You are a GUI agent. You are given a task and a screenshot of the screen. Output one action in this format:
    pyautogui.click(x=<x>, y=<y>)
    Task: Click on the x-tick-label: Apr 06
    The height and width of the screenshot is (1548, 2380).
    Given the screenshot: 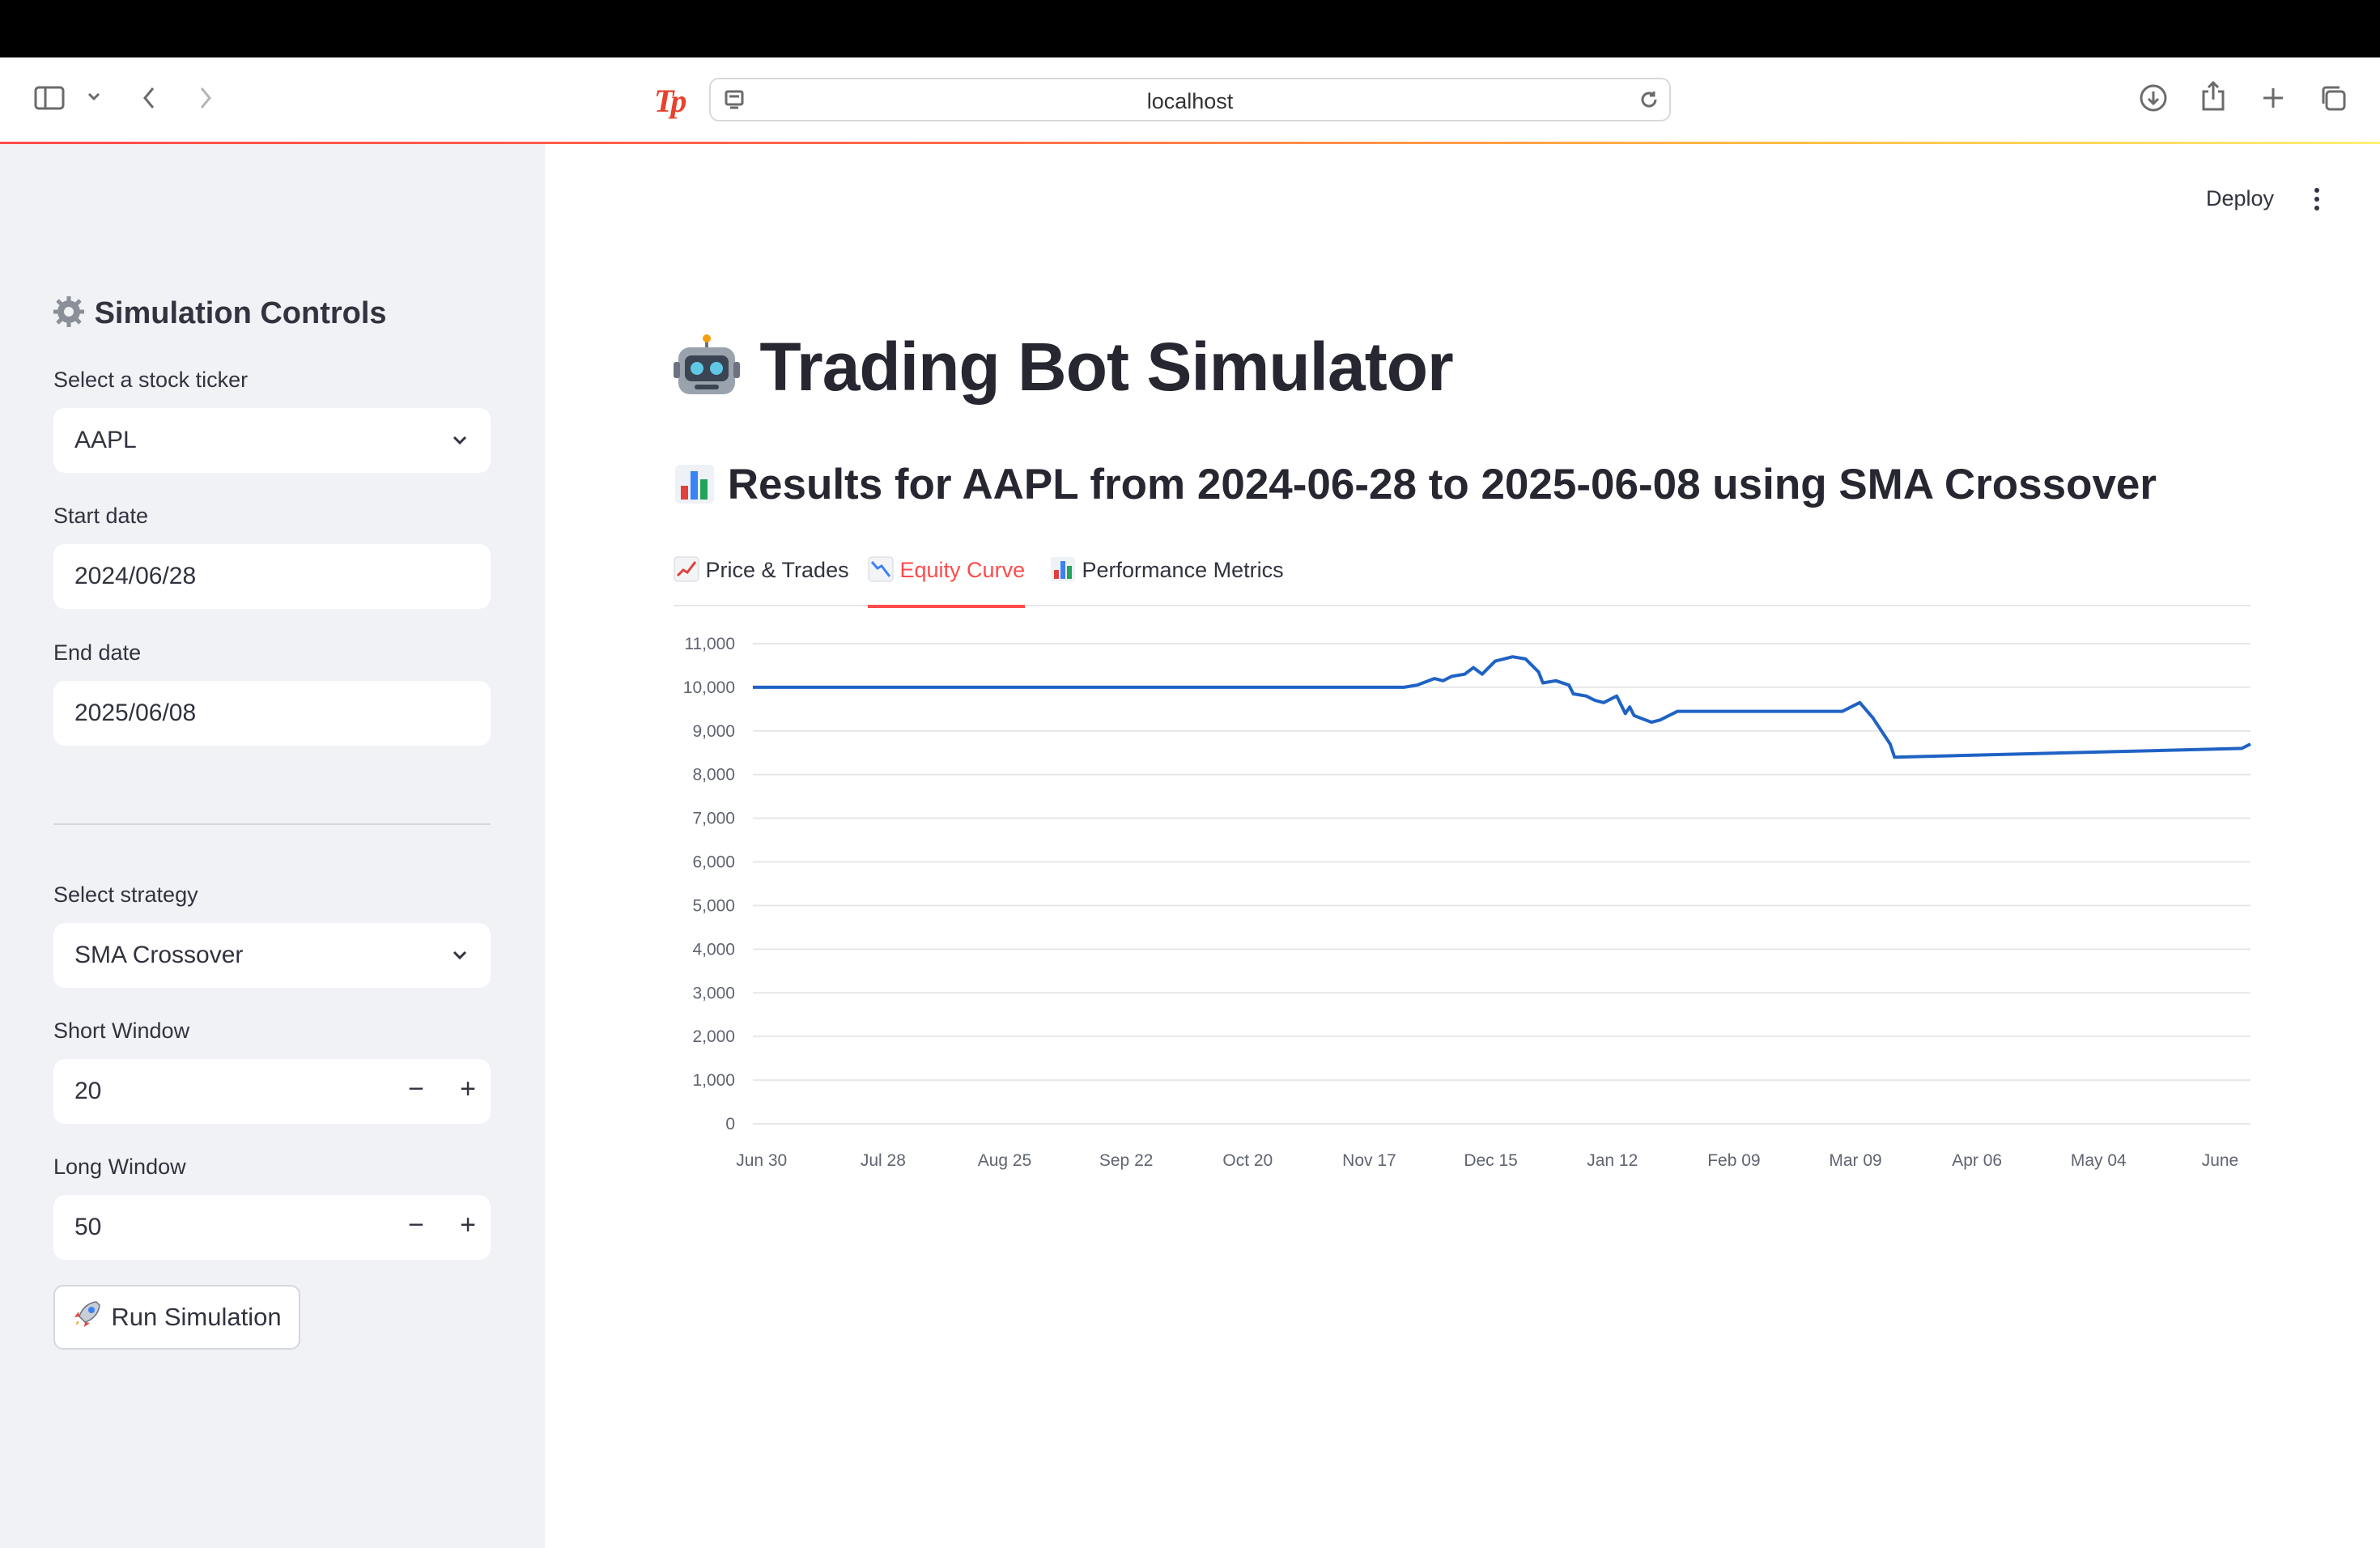 What is the action you would take?
    pyautogui.click(x=1977, y=1161)
    